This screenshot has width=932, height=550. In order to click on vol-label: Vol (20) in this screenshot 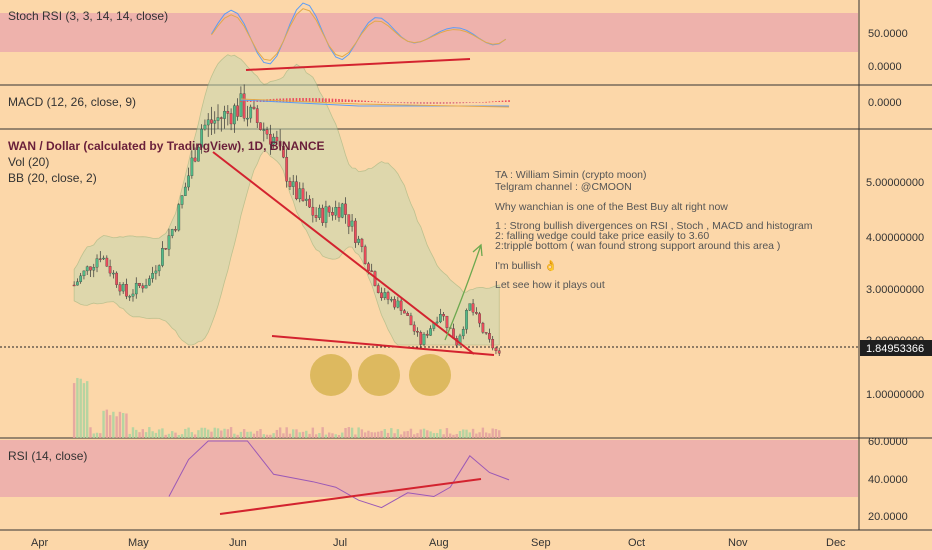, I will do `click(28, 162)`.